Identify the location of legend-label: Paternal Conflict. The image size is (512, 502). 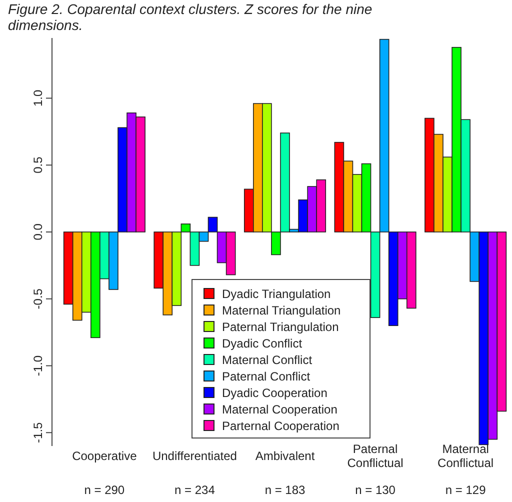
(266, 377).